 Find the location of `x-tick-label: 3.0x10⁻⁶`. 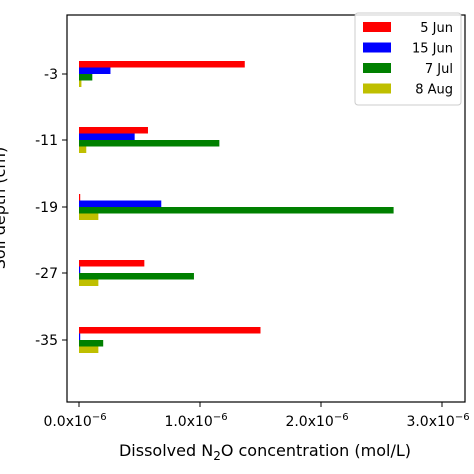

x-tick-label: 3.0x10⁻⁶ is located at coordinates (437, 421).